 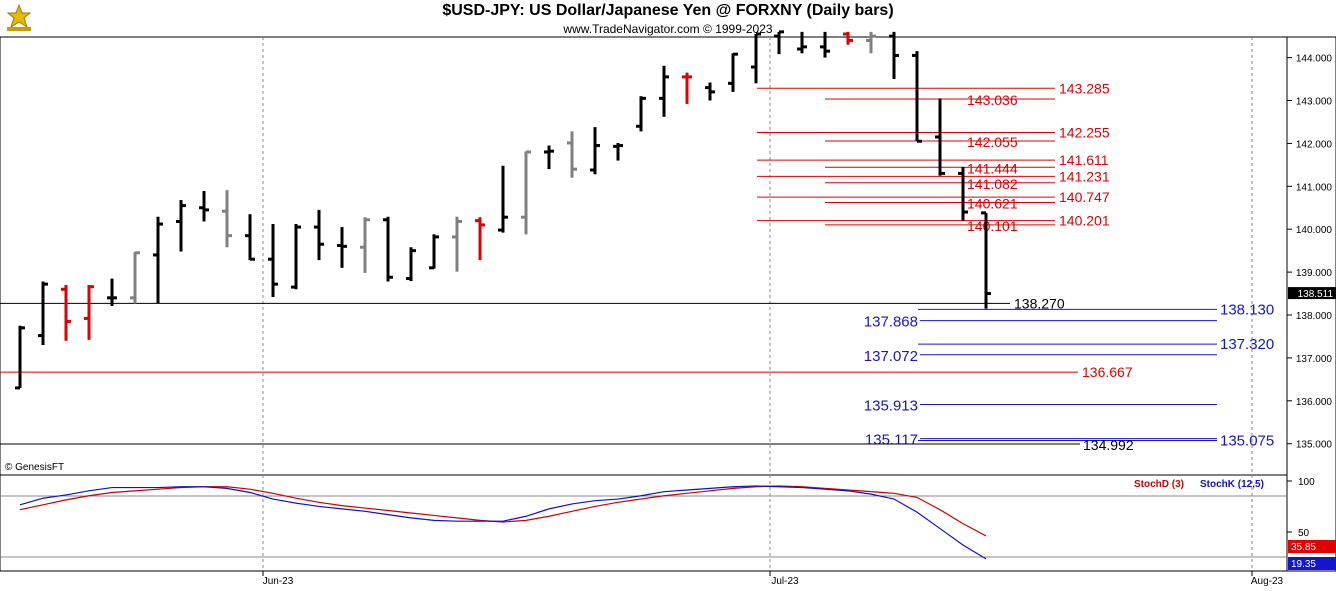 I want to click on price-level-label: 135.117, so click(x=891, y=440).